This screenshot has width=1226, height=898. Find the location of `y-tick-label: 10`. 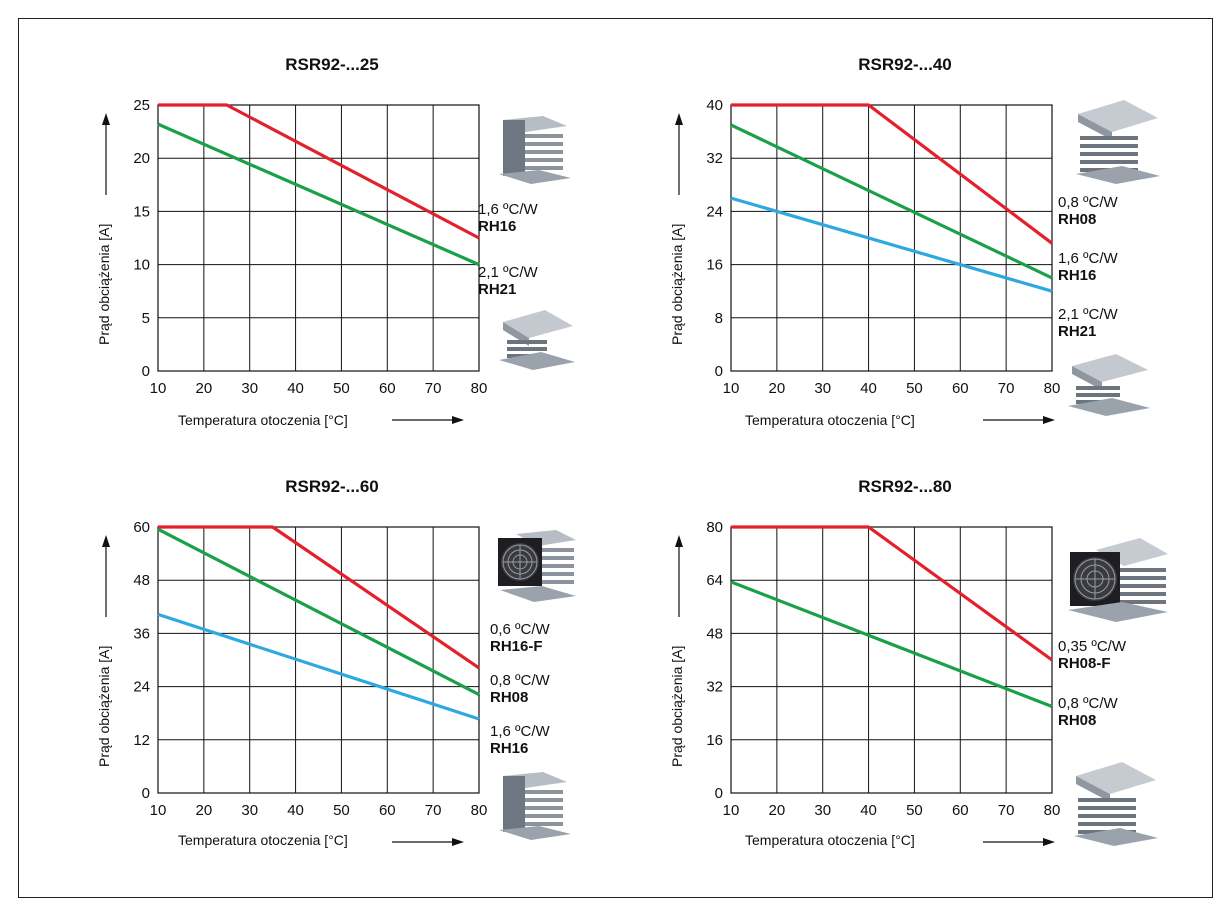

y-tick-label: 10 is located at coordinates (141, 265).